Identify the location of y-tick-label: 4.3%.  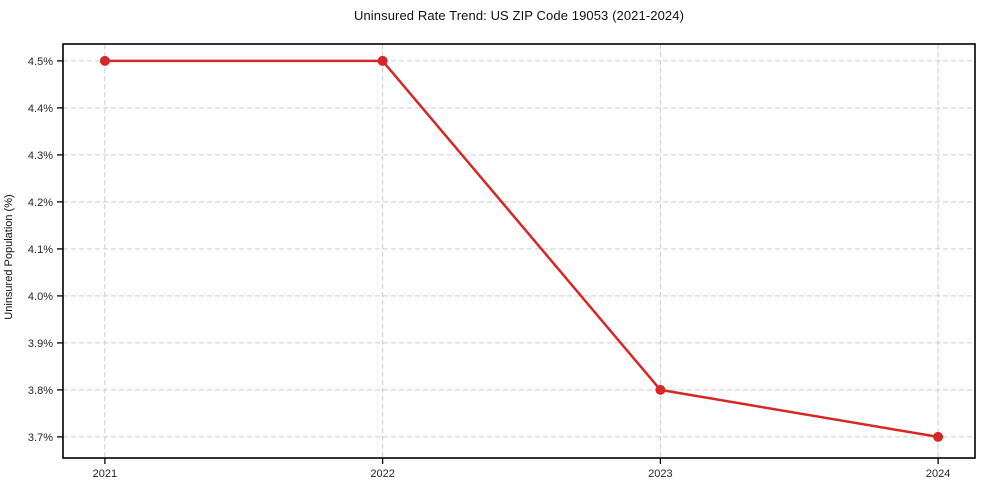
(40, 156).